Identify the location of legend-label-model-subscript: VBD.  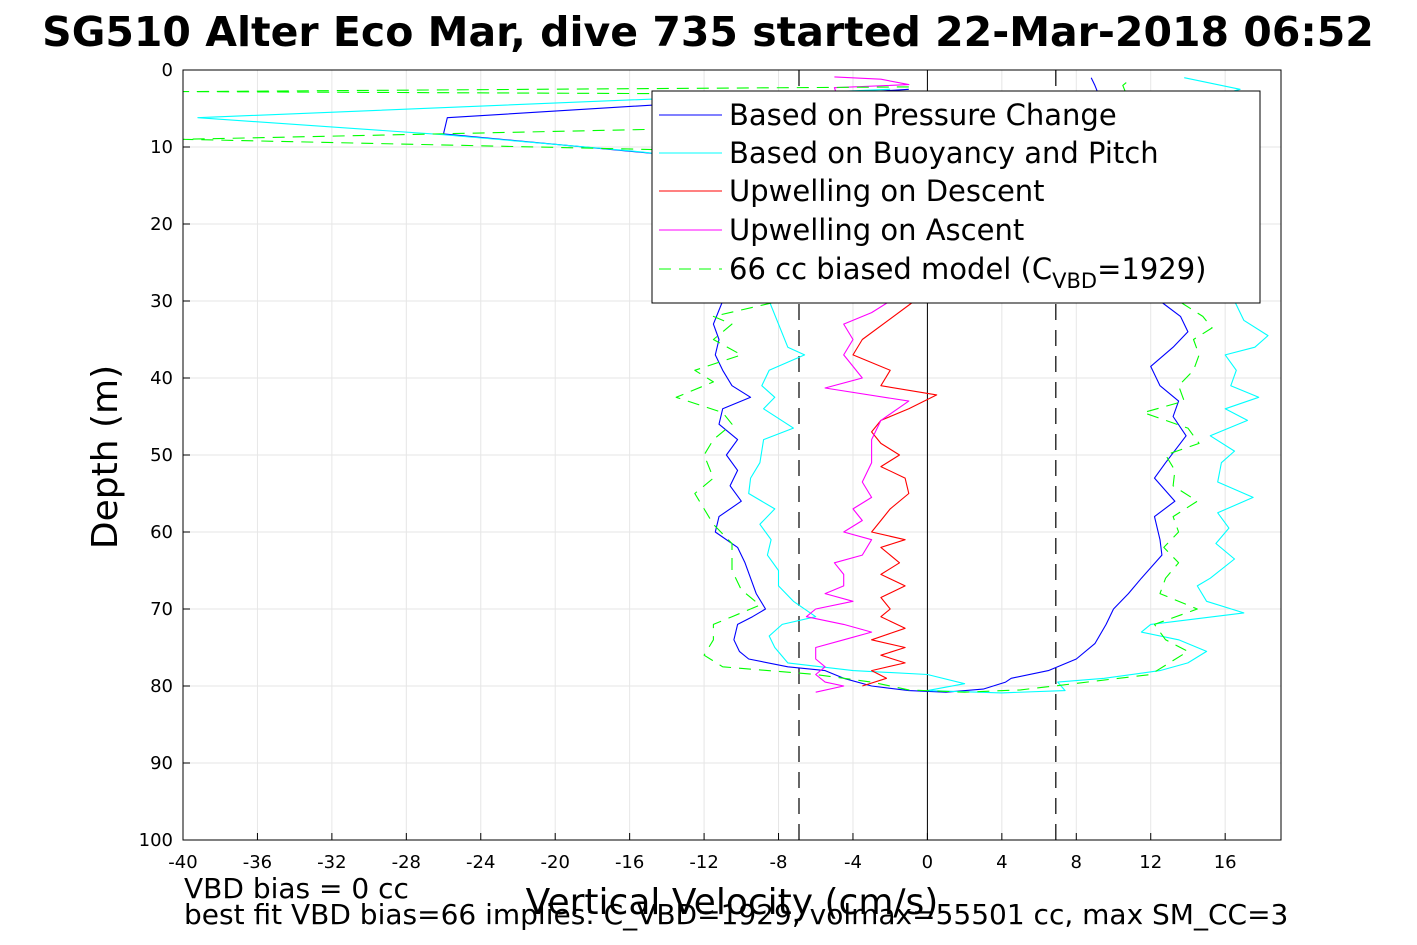
(1074, 281).